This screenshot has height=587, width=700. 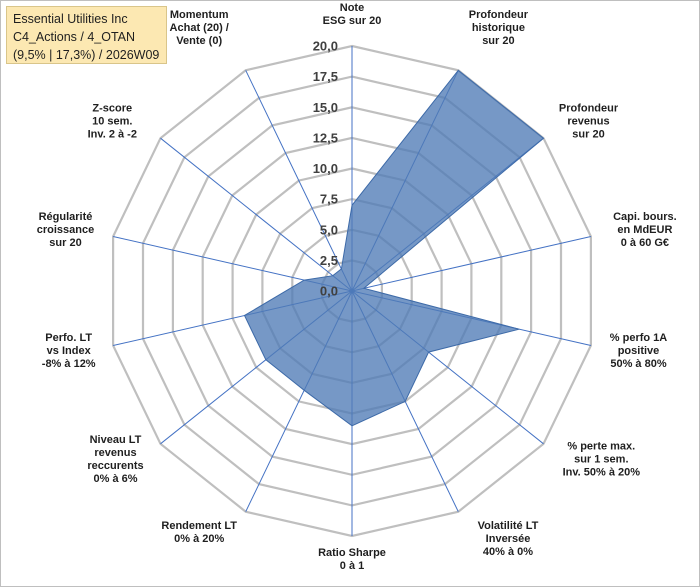 What do you see at coordinates (498, 41) in the screenshot?
I see `axis-label-1-line-2: sur 20` at bounding box center [498, 41].